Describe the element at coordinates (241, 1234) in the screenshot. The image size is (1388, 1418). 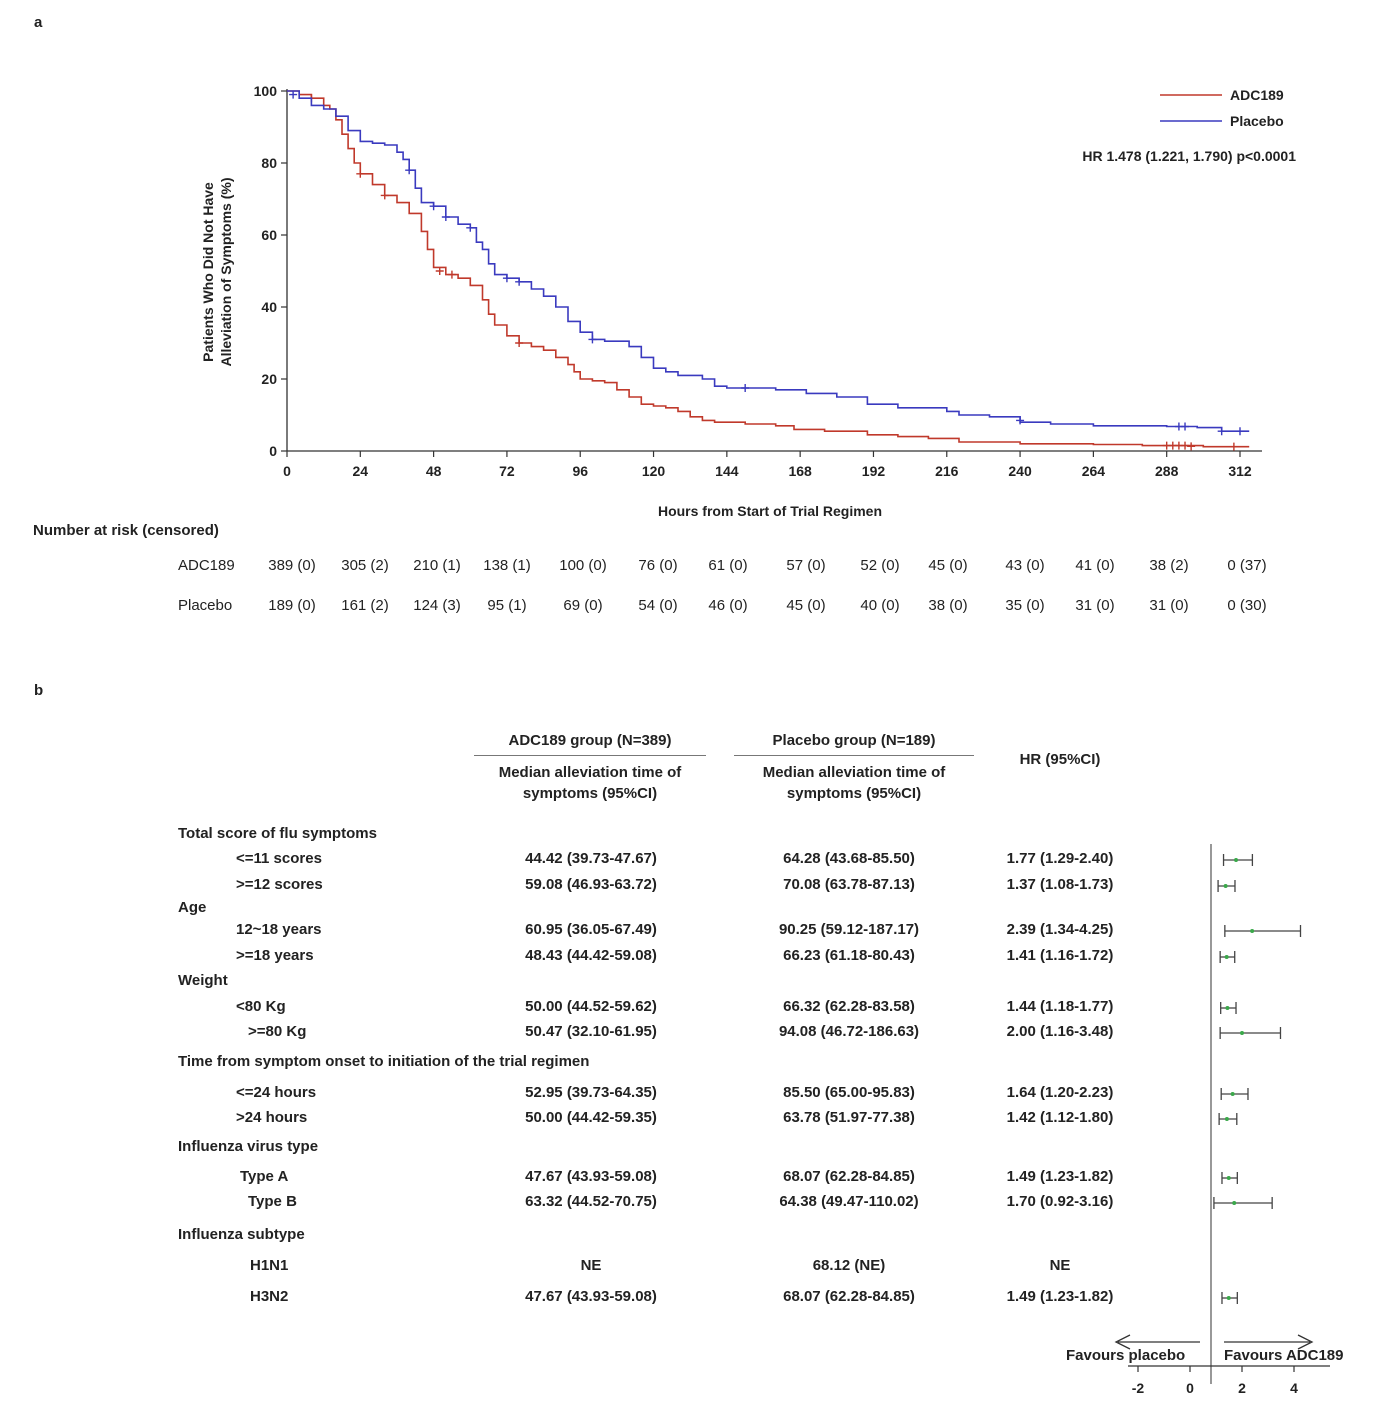
I see `group-title: Influenza subtype` at that location.